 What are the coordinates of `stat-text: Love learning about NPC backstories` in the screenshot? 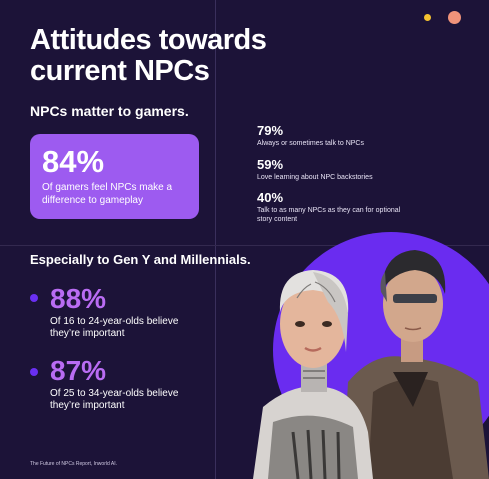 It's located at (315, 177).